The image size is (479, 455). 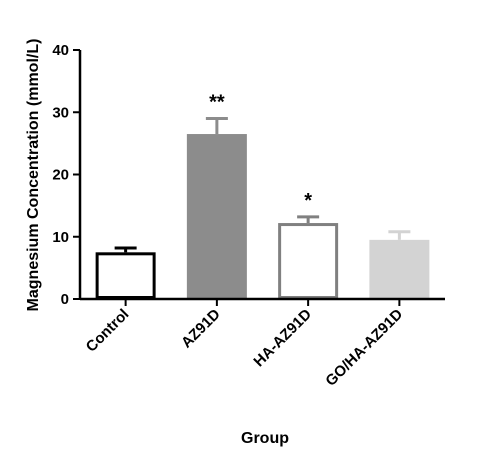 What do you see at coordinates (60, 50) in the screenshot?
I see `y-tick-label: 40` at bounding box center [60, 50].